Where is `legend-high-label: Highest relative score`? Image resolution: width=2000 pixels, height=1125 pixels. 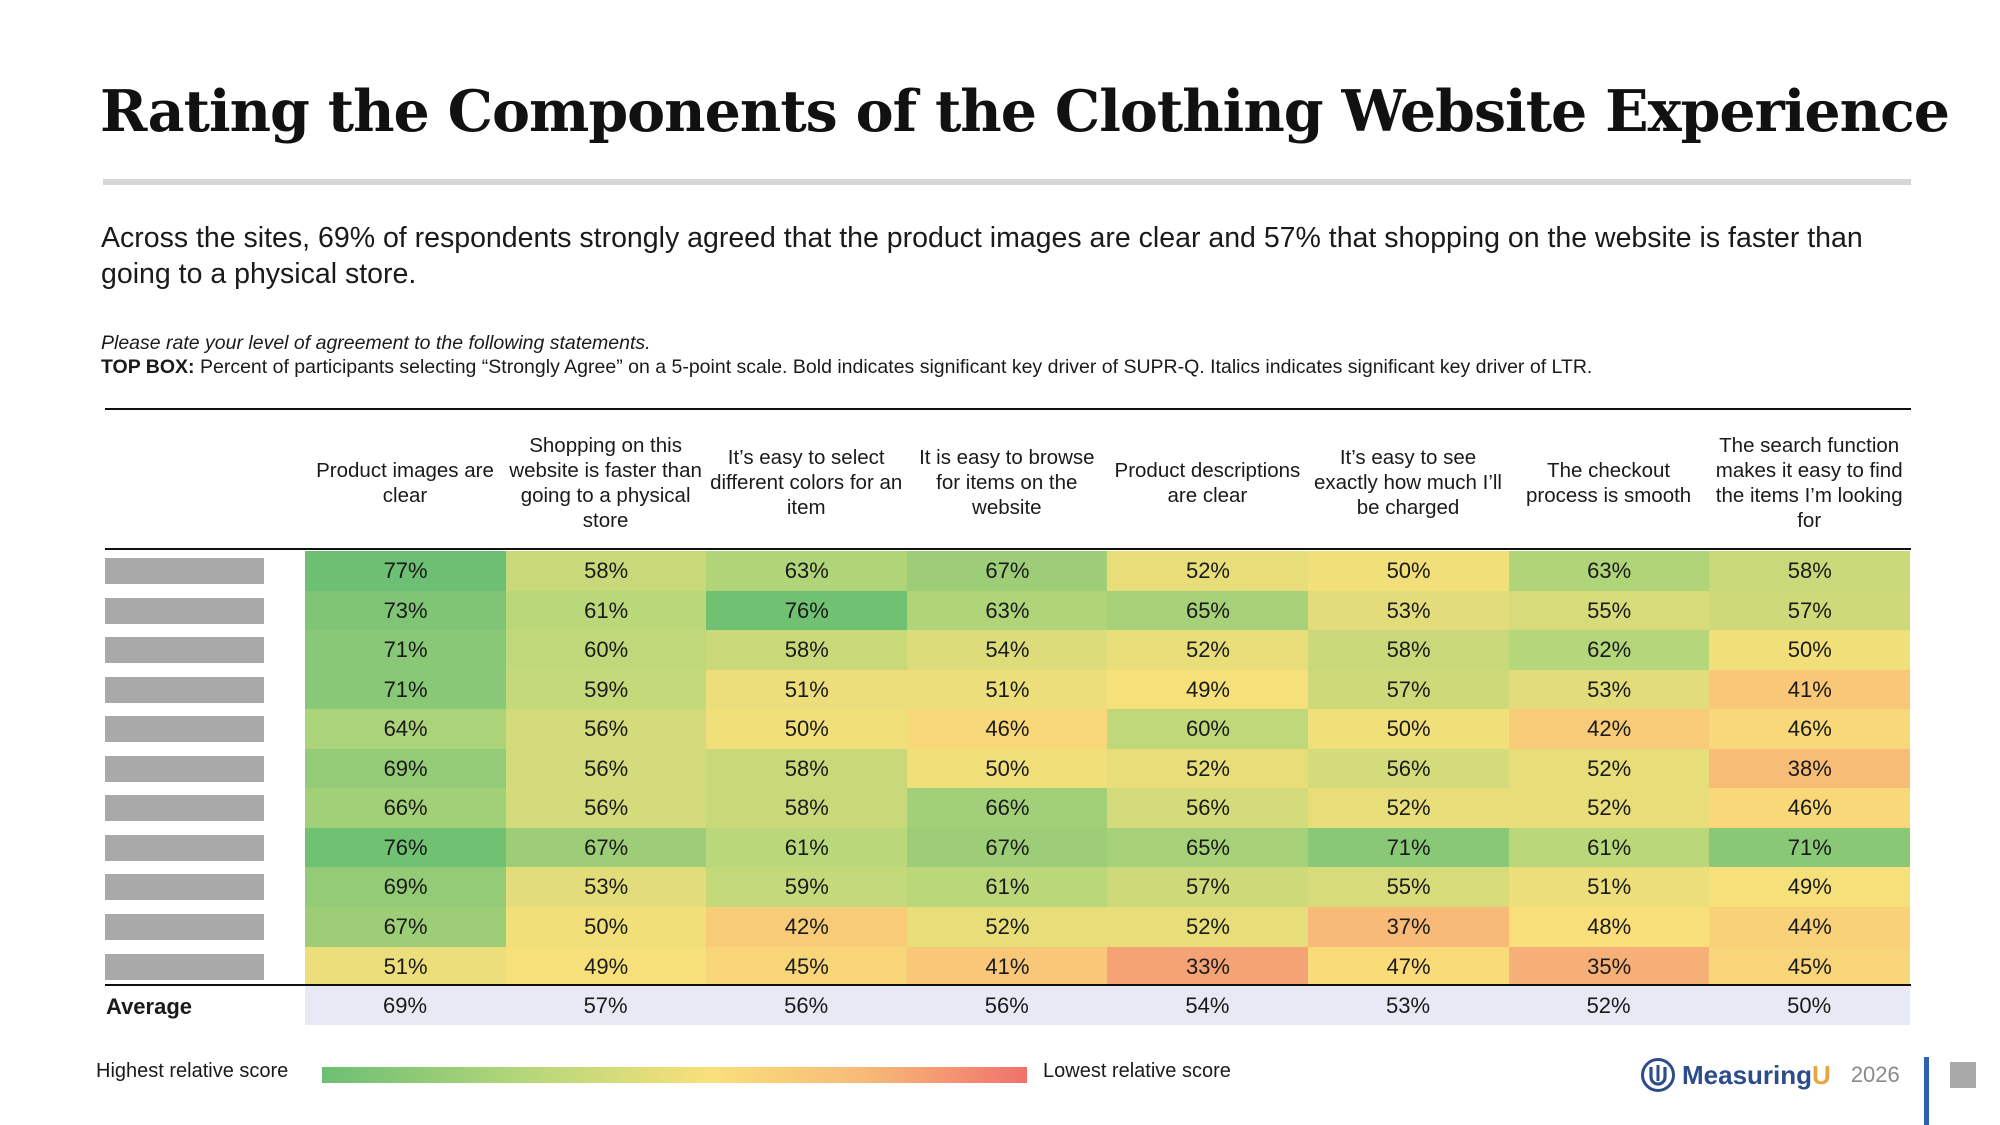 legend-high-label: Highest relative score is located at coordinates (192, 1071).